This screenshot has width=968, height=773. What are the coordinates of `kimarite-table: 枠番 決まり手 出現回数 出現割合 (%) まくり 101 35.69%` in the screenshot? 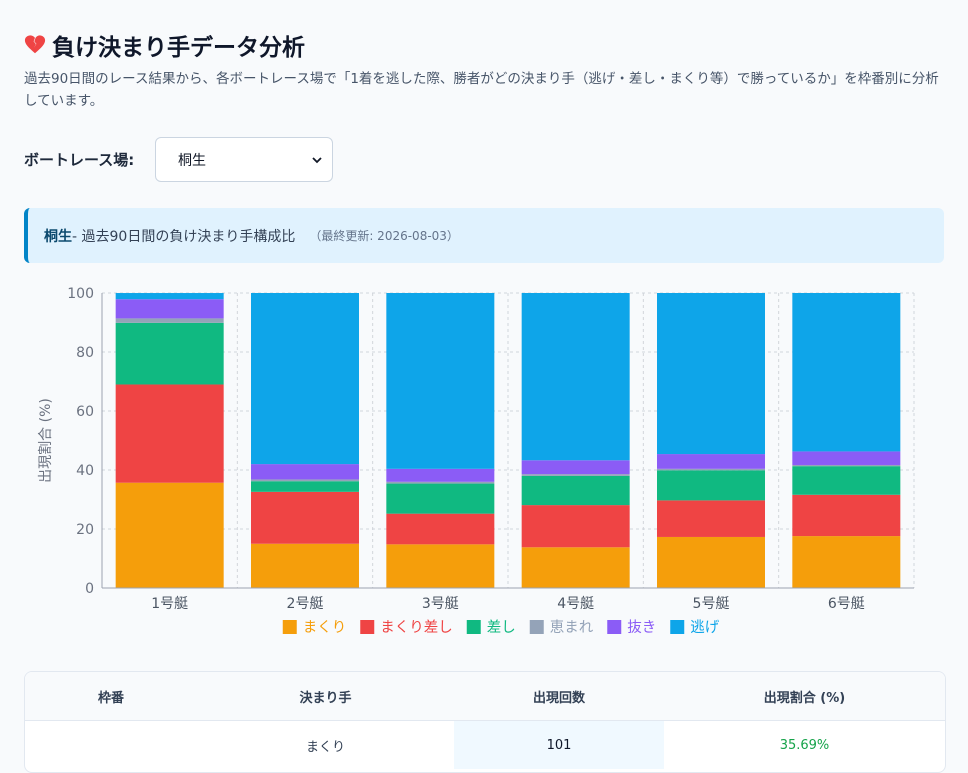 It's located at (485, 720).